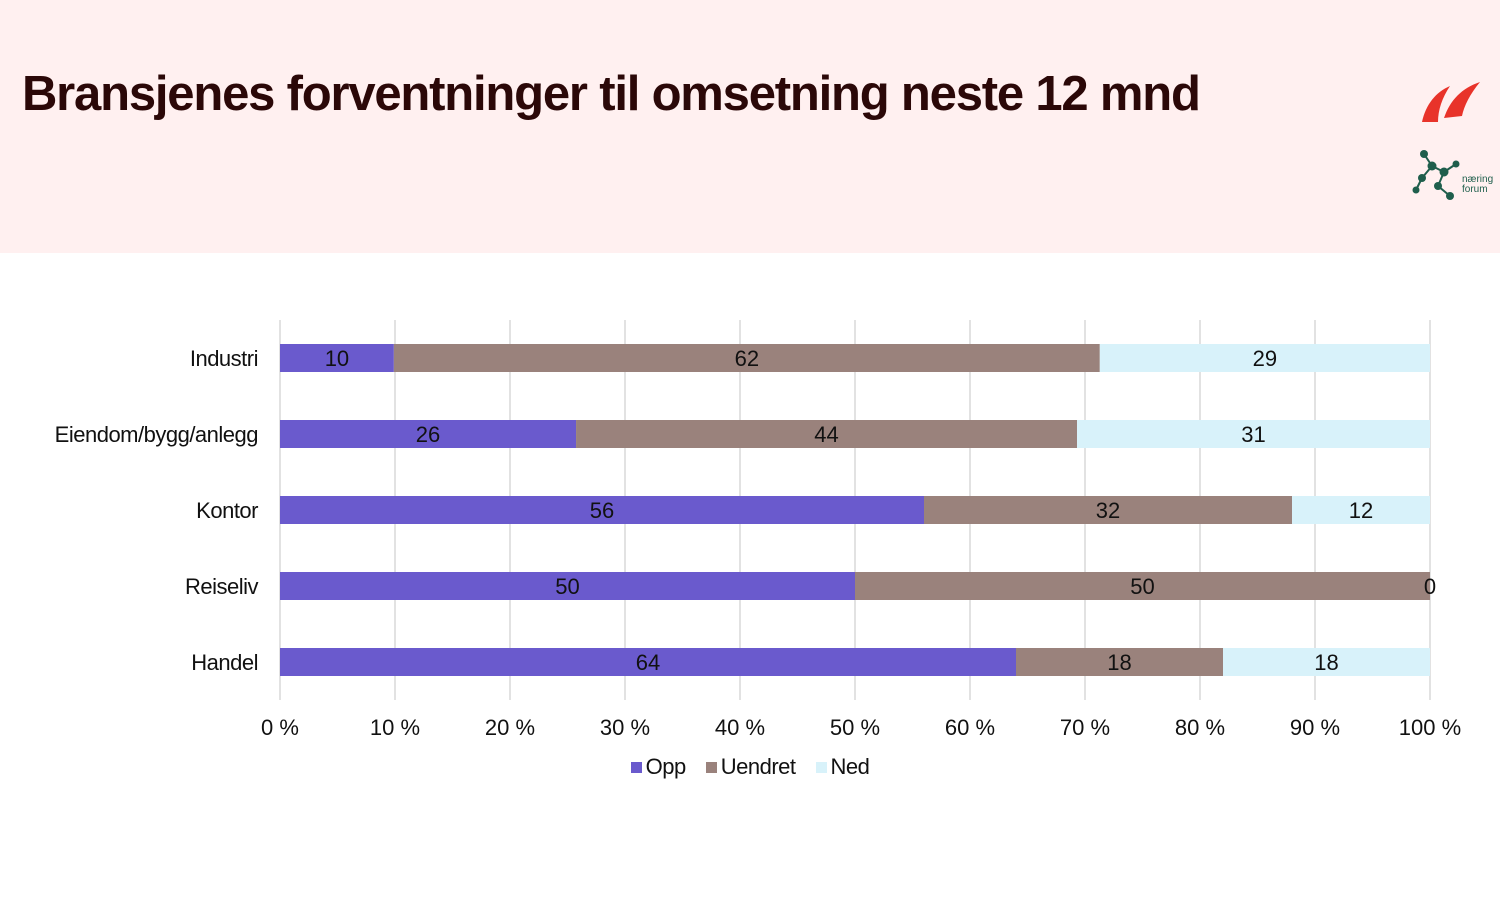 This screenshot has width=1500, height=900. What do you see at coordinates (850, 766) in the screenshot?
I see `legend-label: Ned` at bounding box center [850, 766].